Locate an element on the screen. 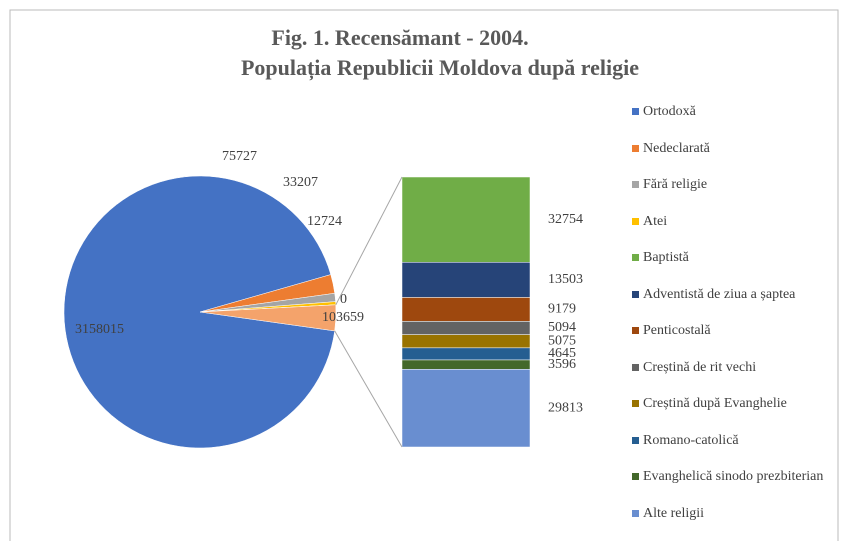 This screenshot has height=541, width=847. legend-text: Penticostală is located at coordinates (677, 330).